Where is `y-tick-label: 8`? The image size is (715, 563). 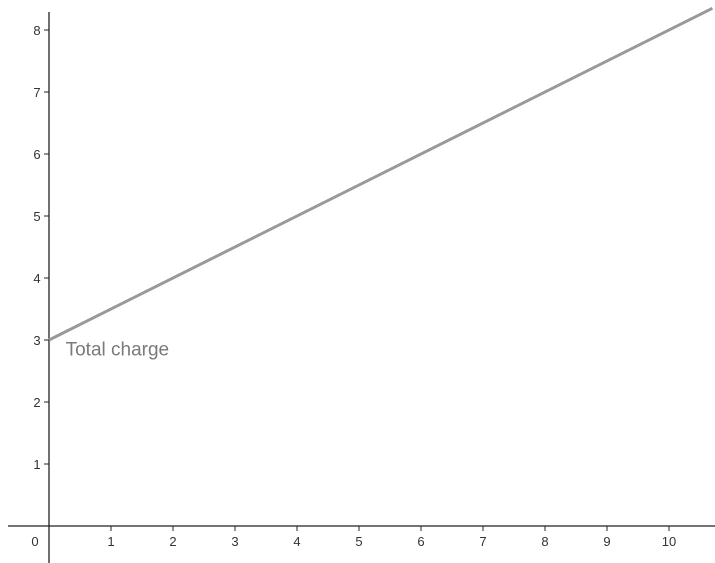
y-tick-label: 8 is located at coordinates (36, 30).